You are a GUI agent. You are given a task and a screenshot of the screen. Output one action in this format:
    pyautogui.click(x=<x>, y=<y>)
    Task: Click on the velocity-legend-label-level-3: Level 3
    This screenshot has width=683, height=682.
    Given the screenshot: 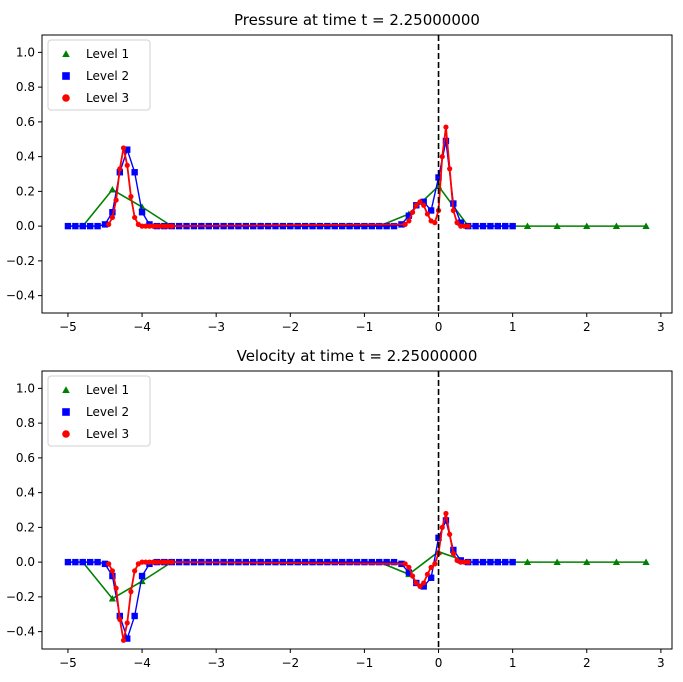 What is the action you would take?
    pyautogui.click(x=107, y=434)
    